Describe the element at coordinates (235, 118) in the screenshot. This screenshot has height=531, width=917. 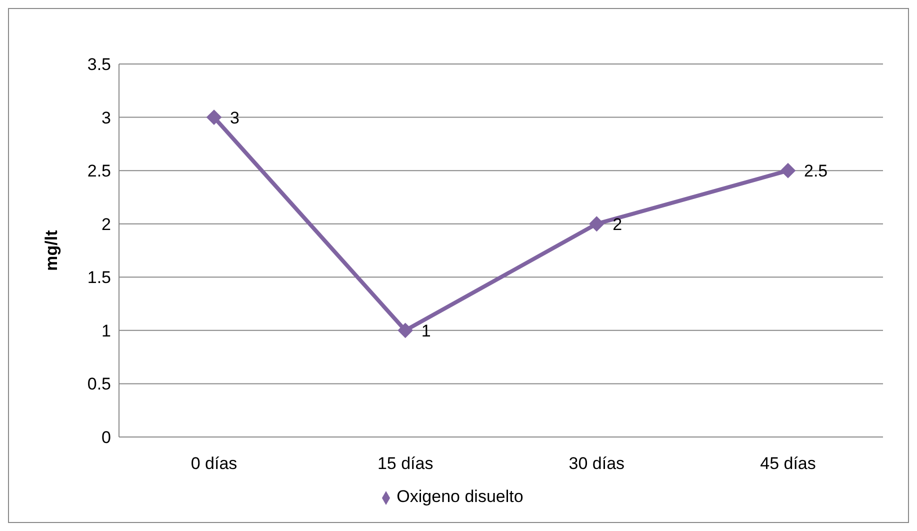
I see `data-label: 3` at that location.